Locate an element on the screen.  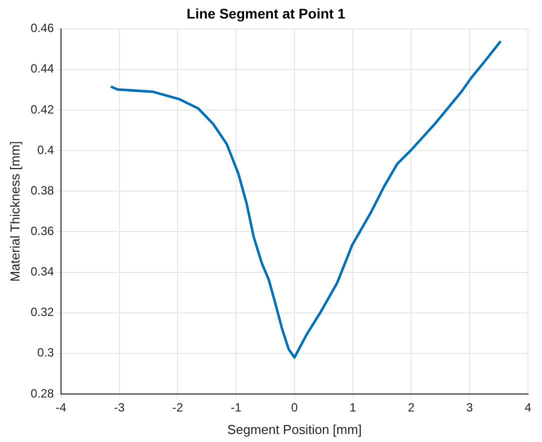
x-tick-label: -3 is located at coordinates (119, 407).